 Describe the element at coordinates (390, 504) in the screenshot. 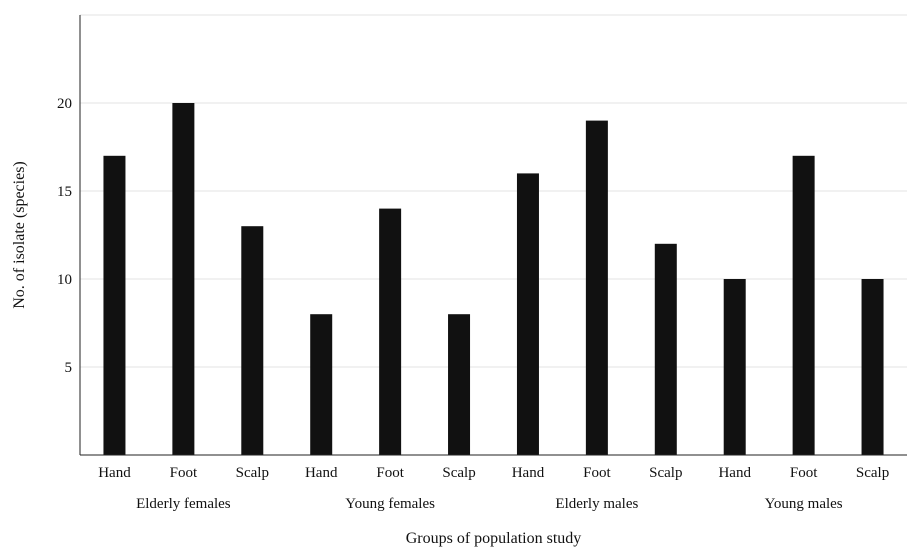

I see `group-label: Young females` at that location.